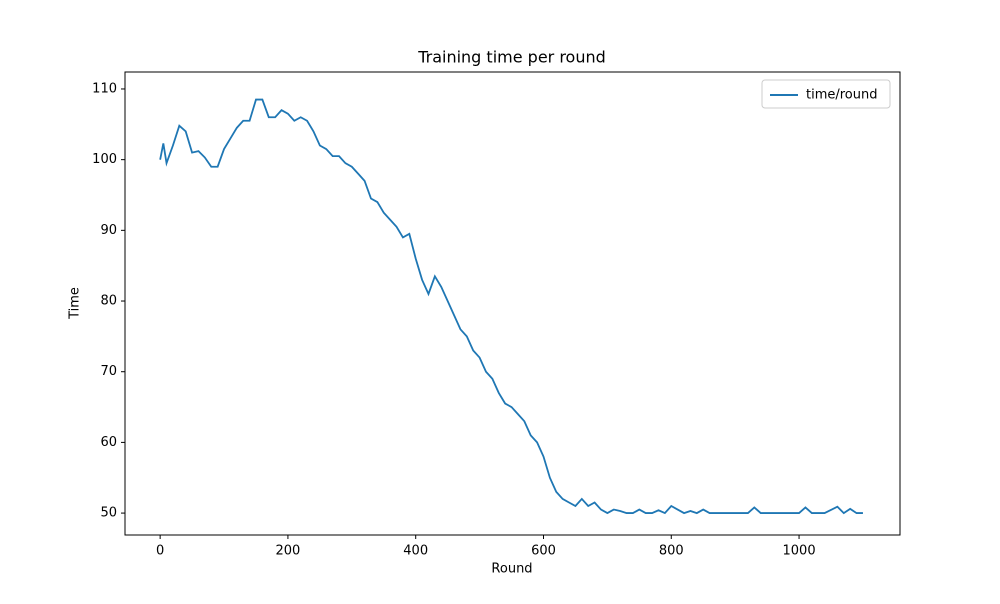  Describe the element at coordinates (511, 57) in the screenshot. I see `chart-title: Training time per round` at that location.